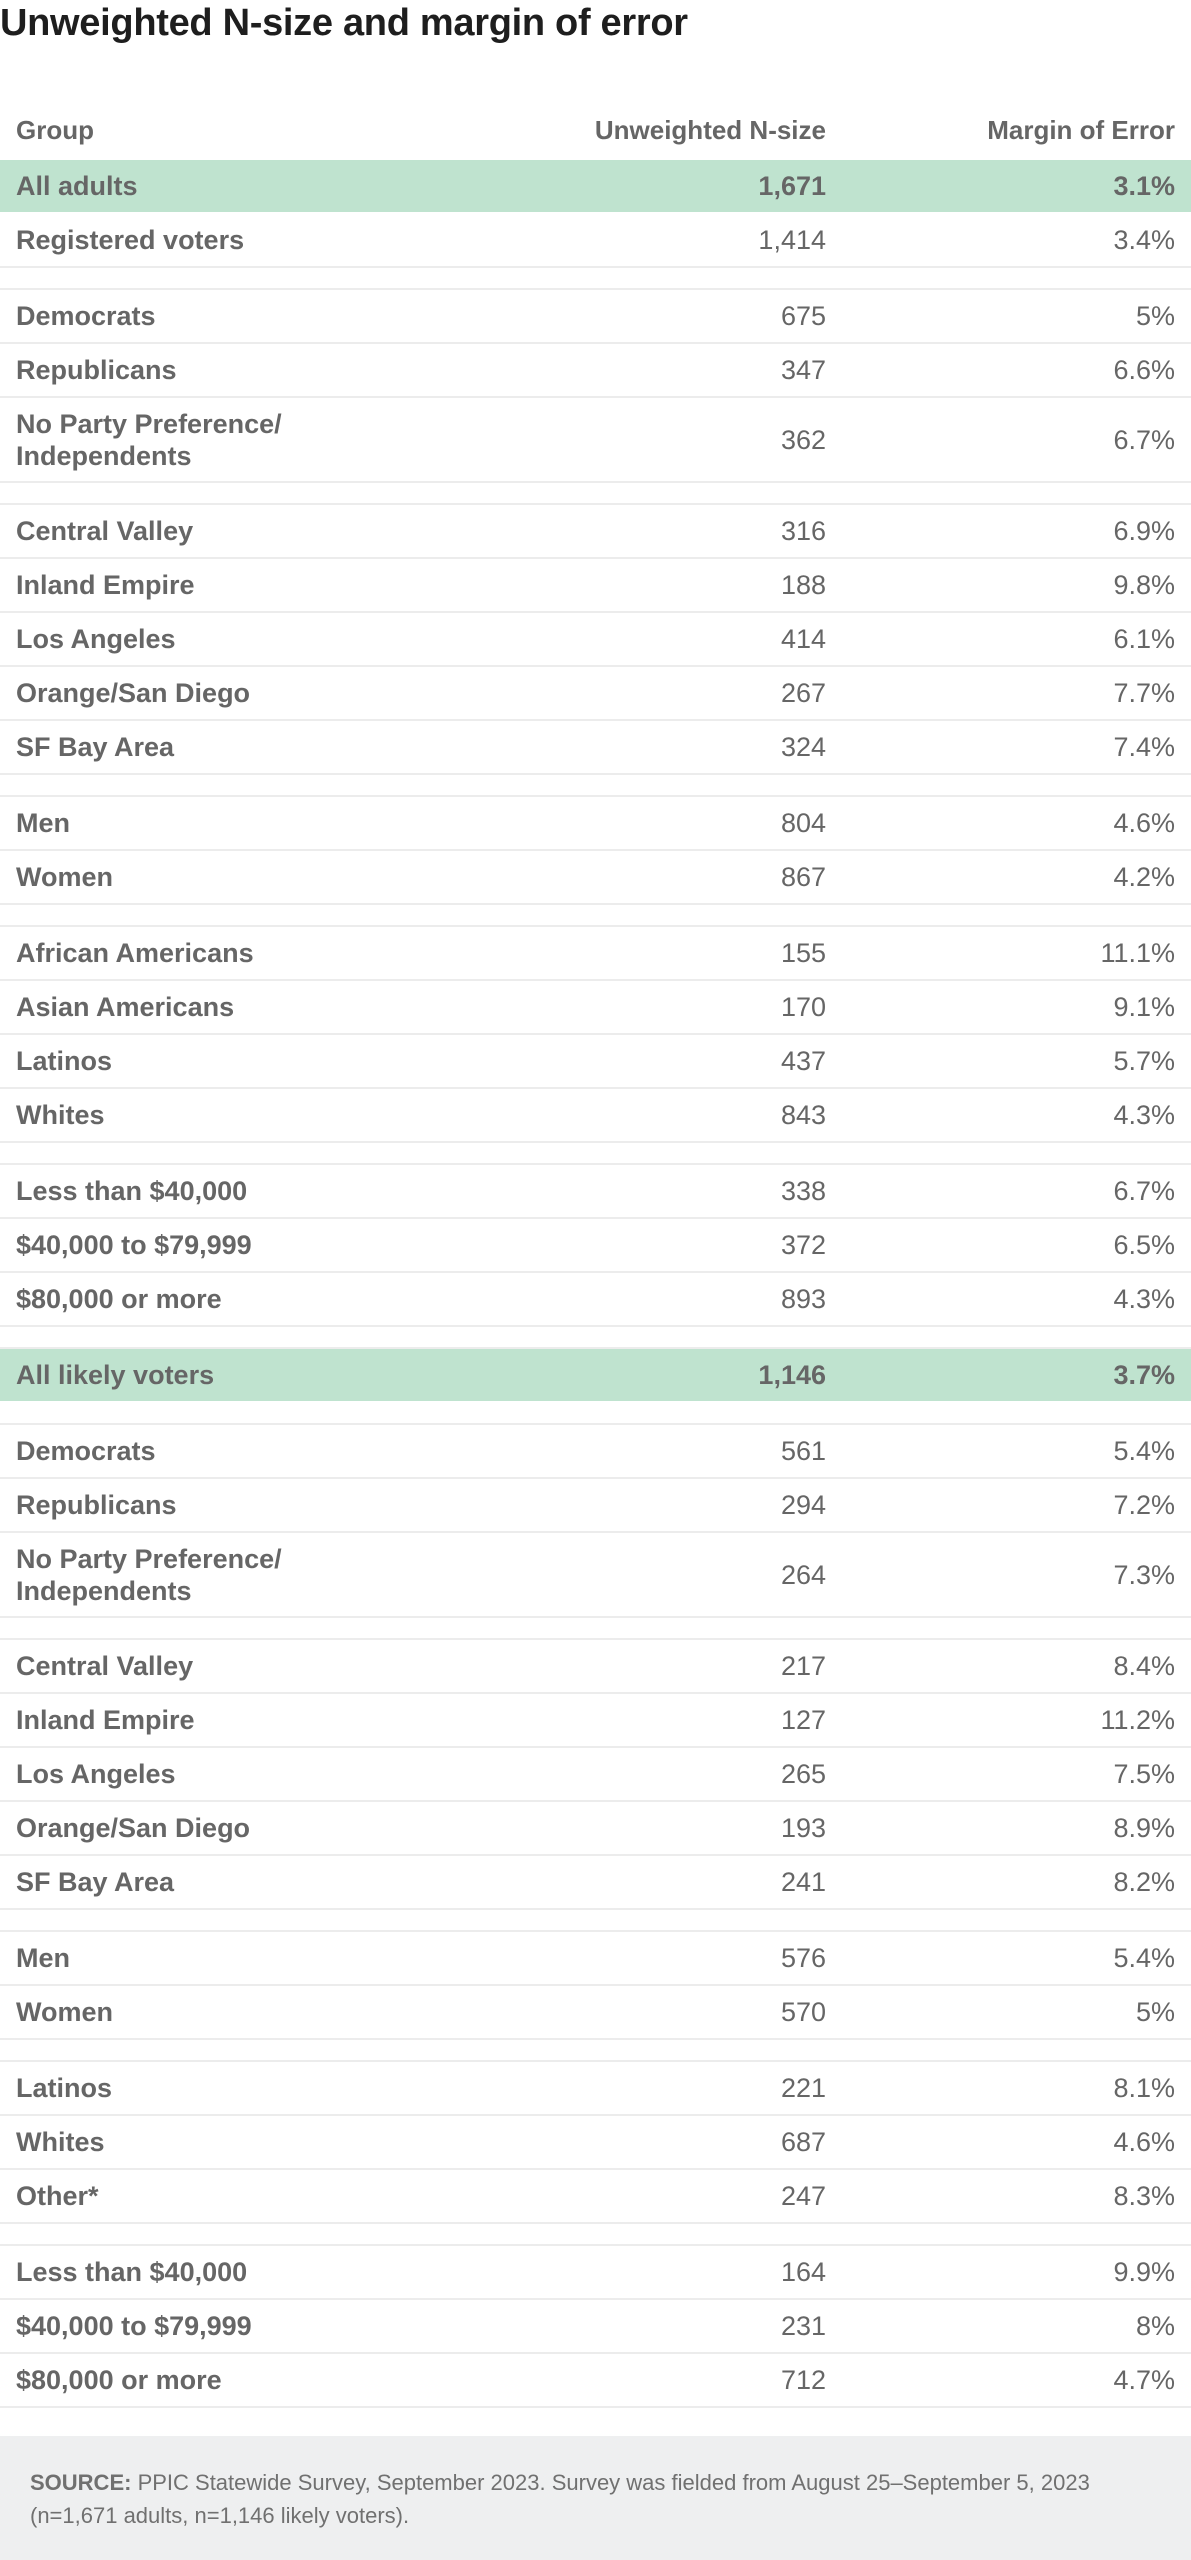 This screenshot has width=1191, height=2560. I want to click on header-row: Group Unweighted N-size Margin of Error, so click(595, 130).